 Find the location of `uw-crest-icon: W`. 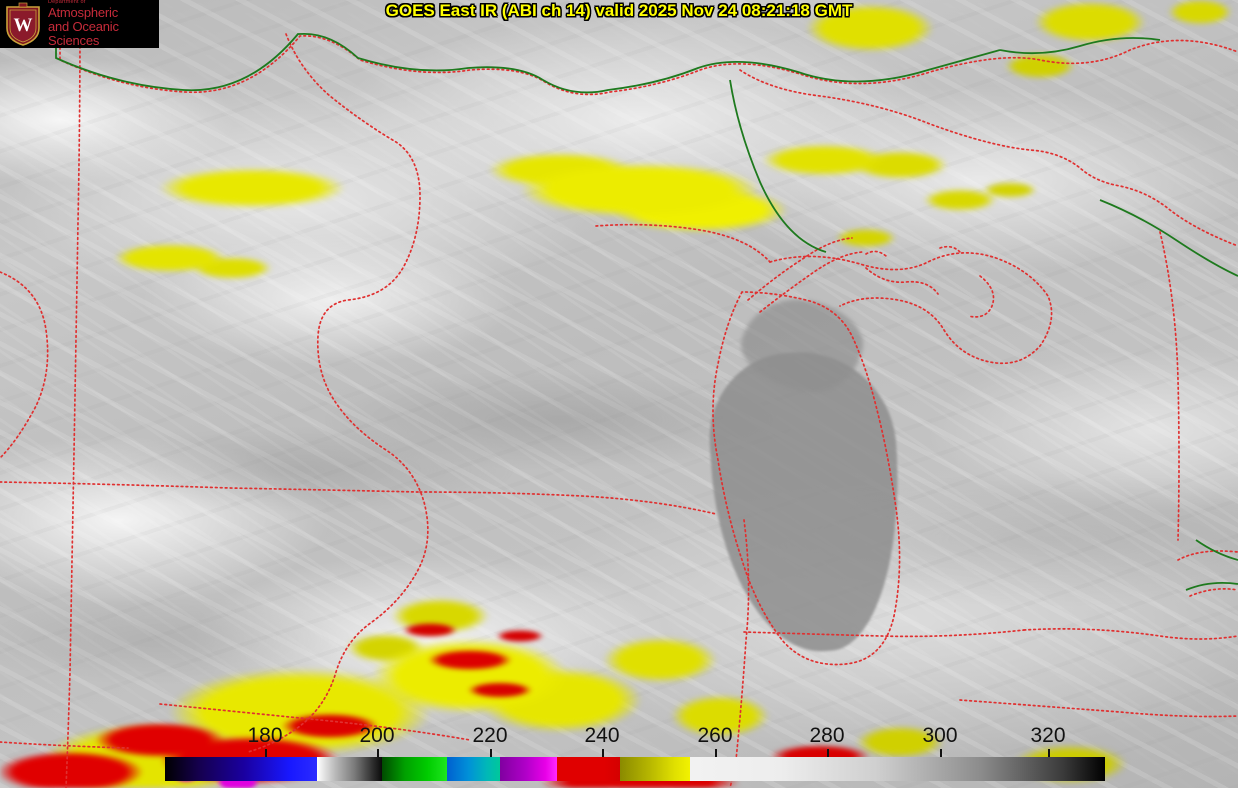

uw-crest-icon: W is located at coordinates (23, 24).